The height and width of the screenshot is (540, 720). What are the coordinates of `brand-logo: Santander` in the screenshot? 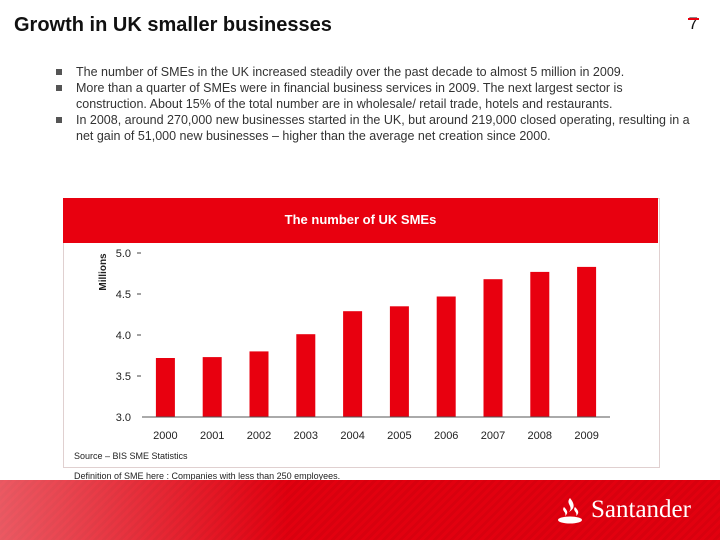 It's located at (623, 510).